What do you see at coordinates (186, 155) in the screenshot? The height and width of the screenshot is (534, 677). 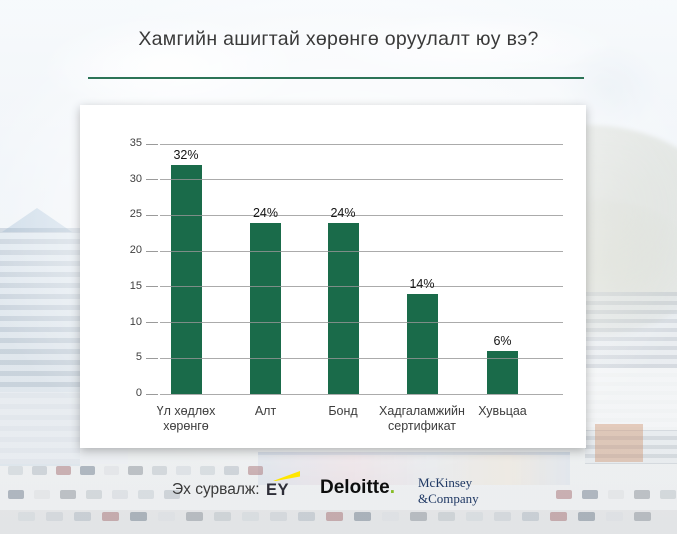 I see `bar-value-label: 32%` at bounding box center [186, 155].